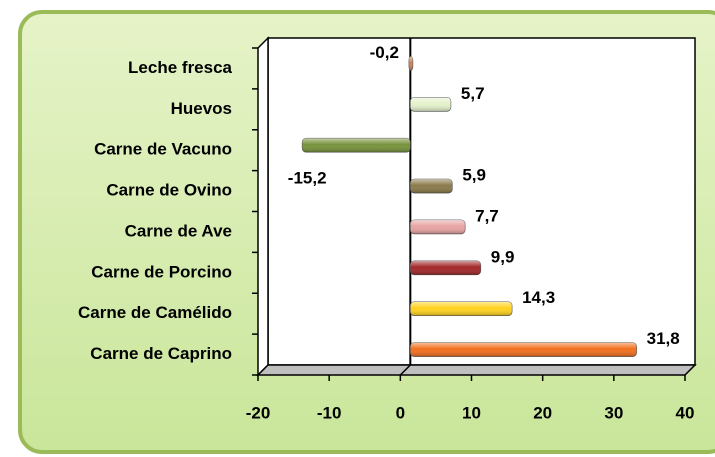  I want to click on x-tick-label: 40, so click(685, 412).